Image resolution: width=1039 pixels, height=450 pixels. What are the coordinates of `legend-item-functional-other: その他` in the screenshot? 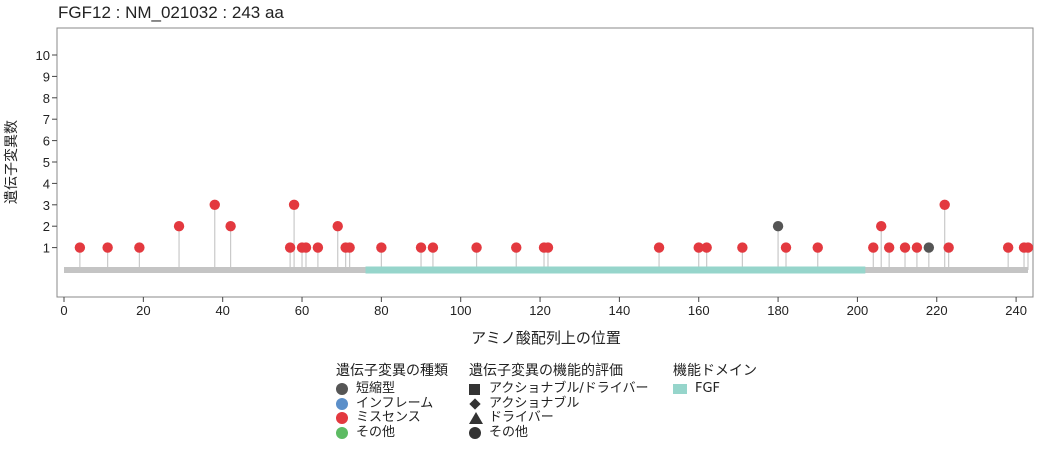 It's located at (558, 432).